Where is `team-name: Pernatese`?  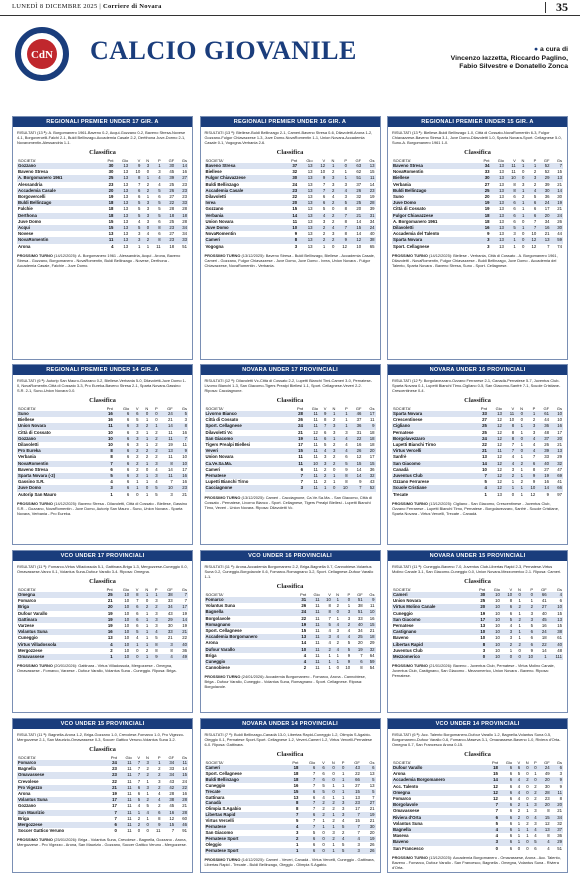 team-name: Pernatese is located at coordinates (403, 432).